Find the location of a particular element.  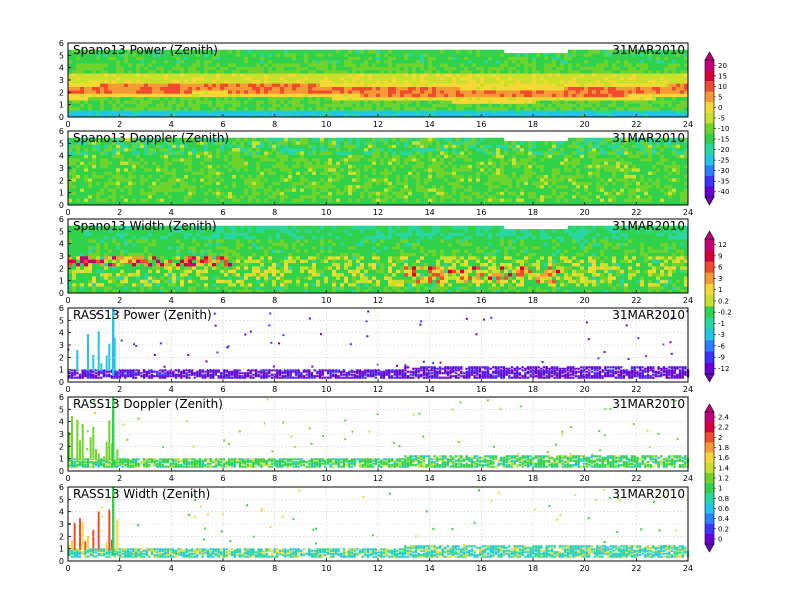

heatmap-cells is located at coordinates (378, 171).